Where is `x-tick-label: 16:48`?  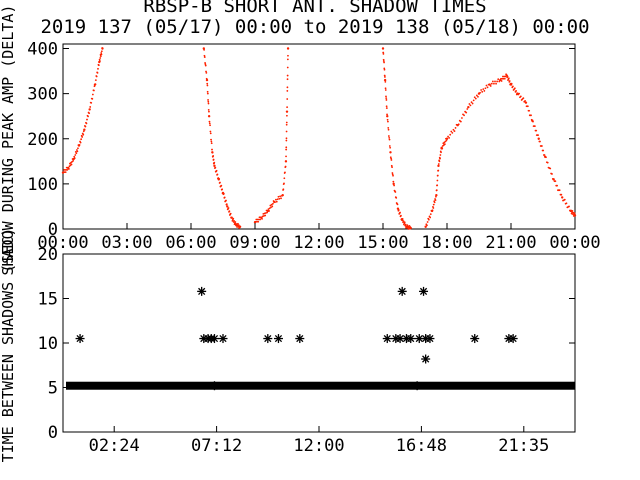 x-tick-label: 16:48 is located at coordinates (421, 446).